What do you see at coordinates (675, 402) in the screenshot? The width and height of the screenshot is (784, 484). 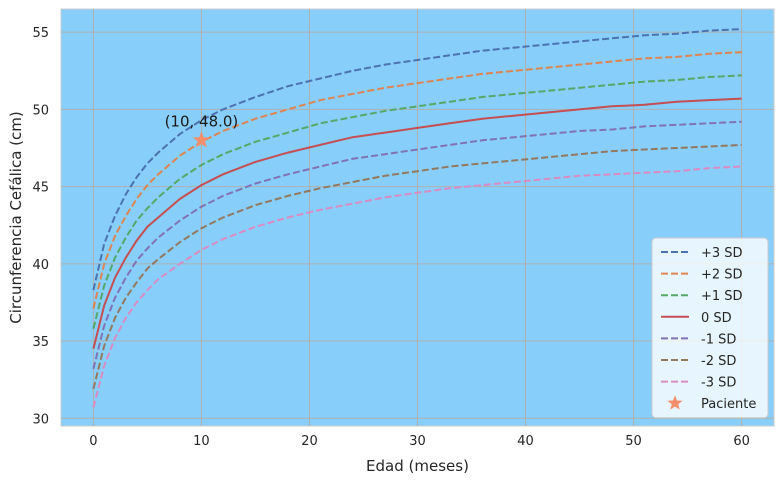 I see `legend-star-icon` at bounding box center [675, 402].